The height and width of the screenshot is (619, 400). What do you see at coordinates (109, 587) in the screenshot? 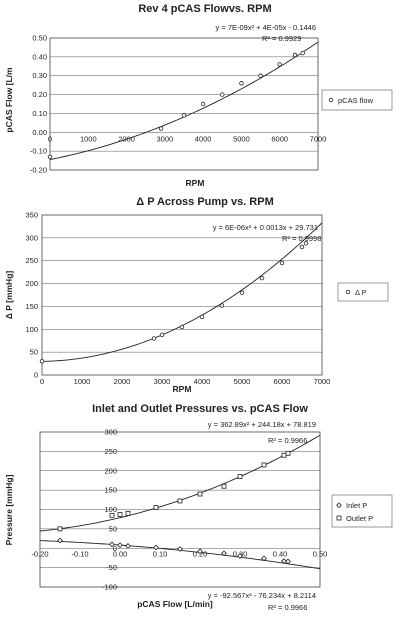
I see `chart3-y-tick: -100` at bounding box center [109, 587].